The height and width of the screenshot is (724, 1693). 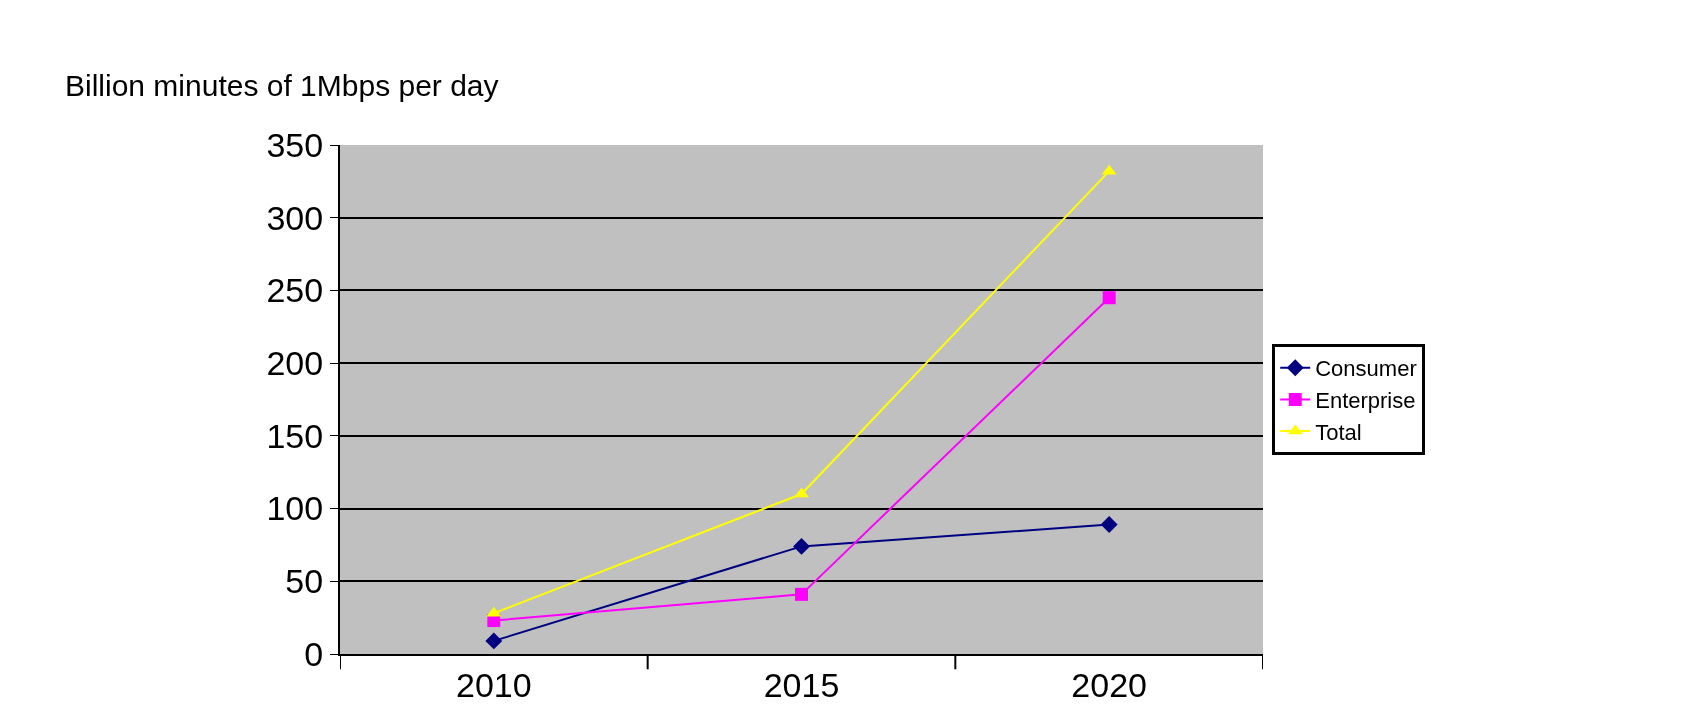 I want to click on legend-label: Consumer, so click(x=1366, y=369).